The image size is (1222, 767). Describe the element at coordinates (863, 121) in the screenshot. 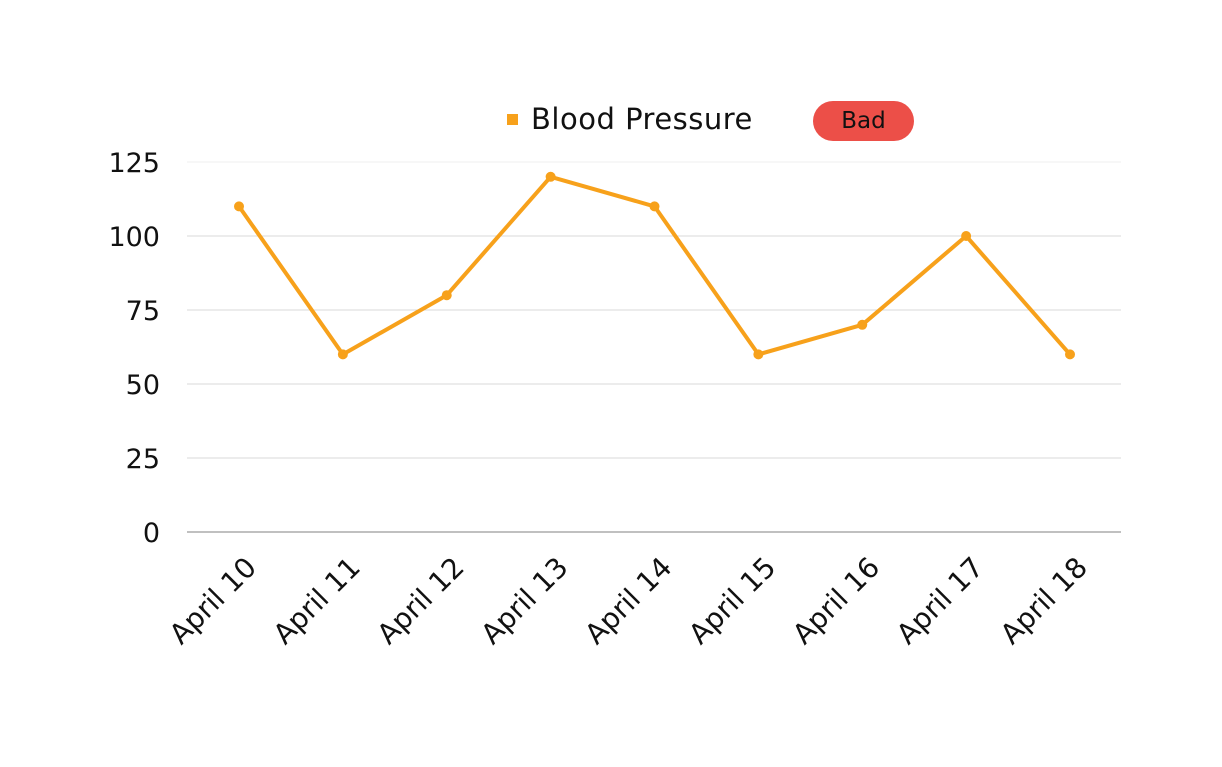

I see `status-badge: Bad` at that location.